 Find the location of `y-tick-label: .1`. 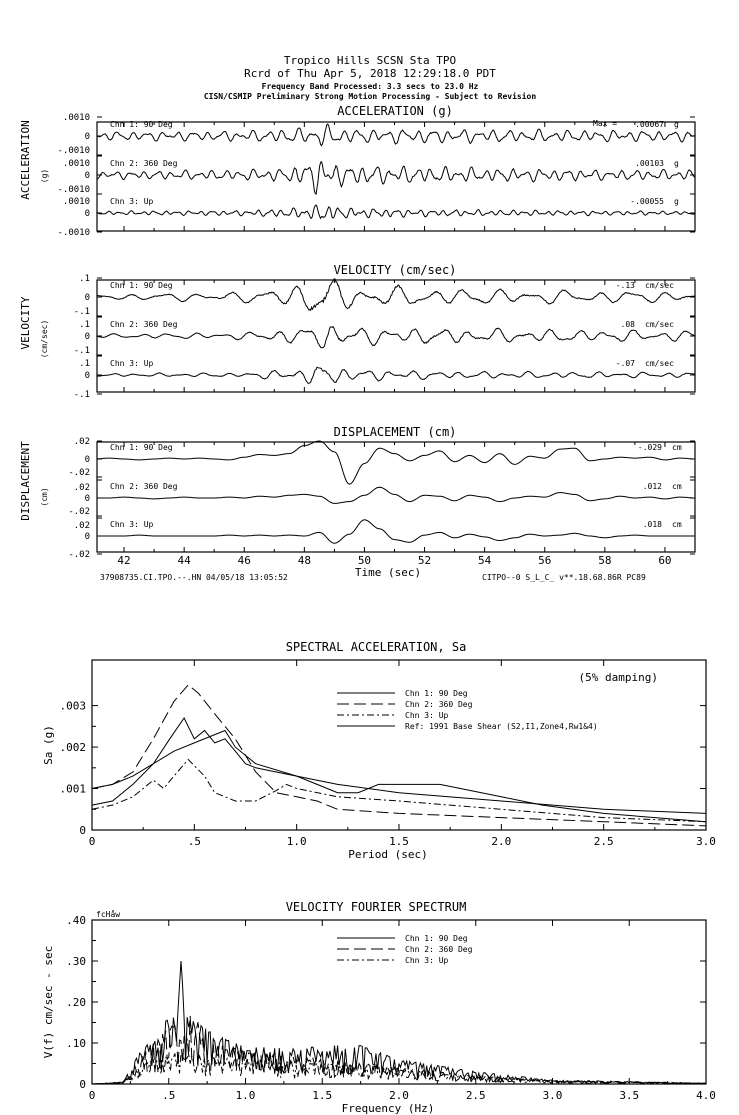

y-tick-label: .1 is located at coordinates (84, 364).